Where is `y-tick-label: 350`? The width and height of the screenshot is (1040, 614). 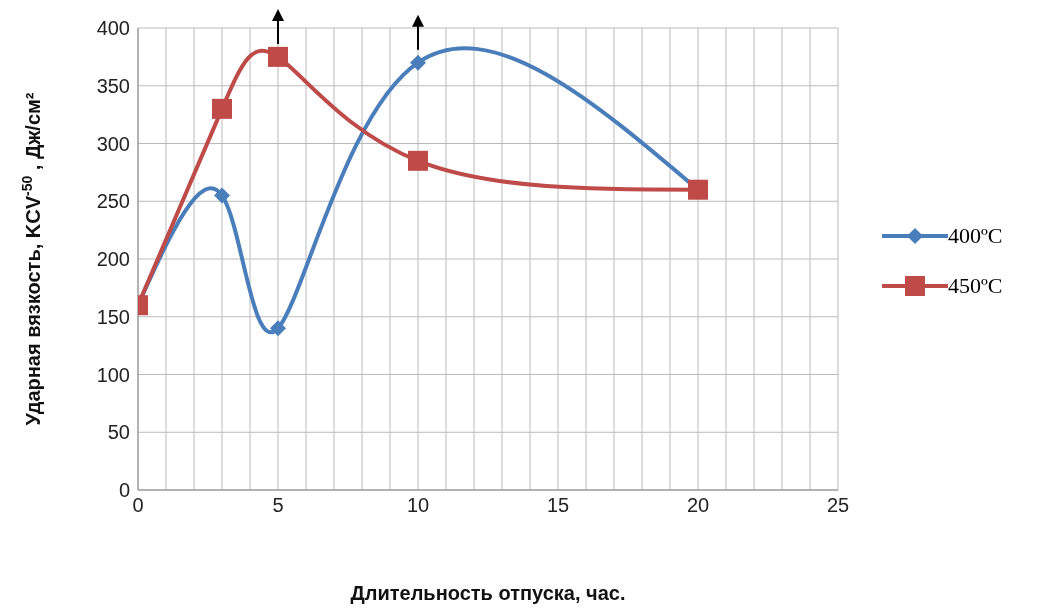 y-tick-label: 350 is located at coordinates (113, 85).